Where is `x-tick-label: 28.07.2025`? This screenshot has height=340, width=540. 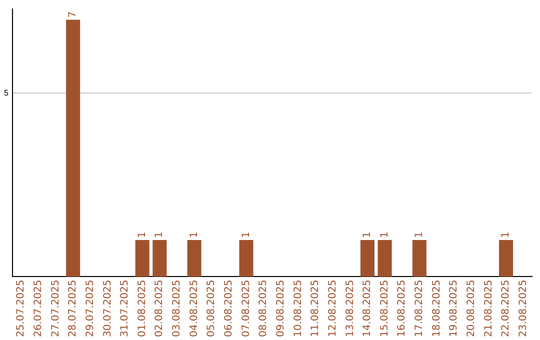
x-tick-label: 28.07.2025 is located at coordinates (73, 309).